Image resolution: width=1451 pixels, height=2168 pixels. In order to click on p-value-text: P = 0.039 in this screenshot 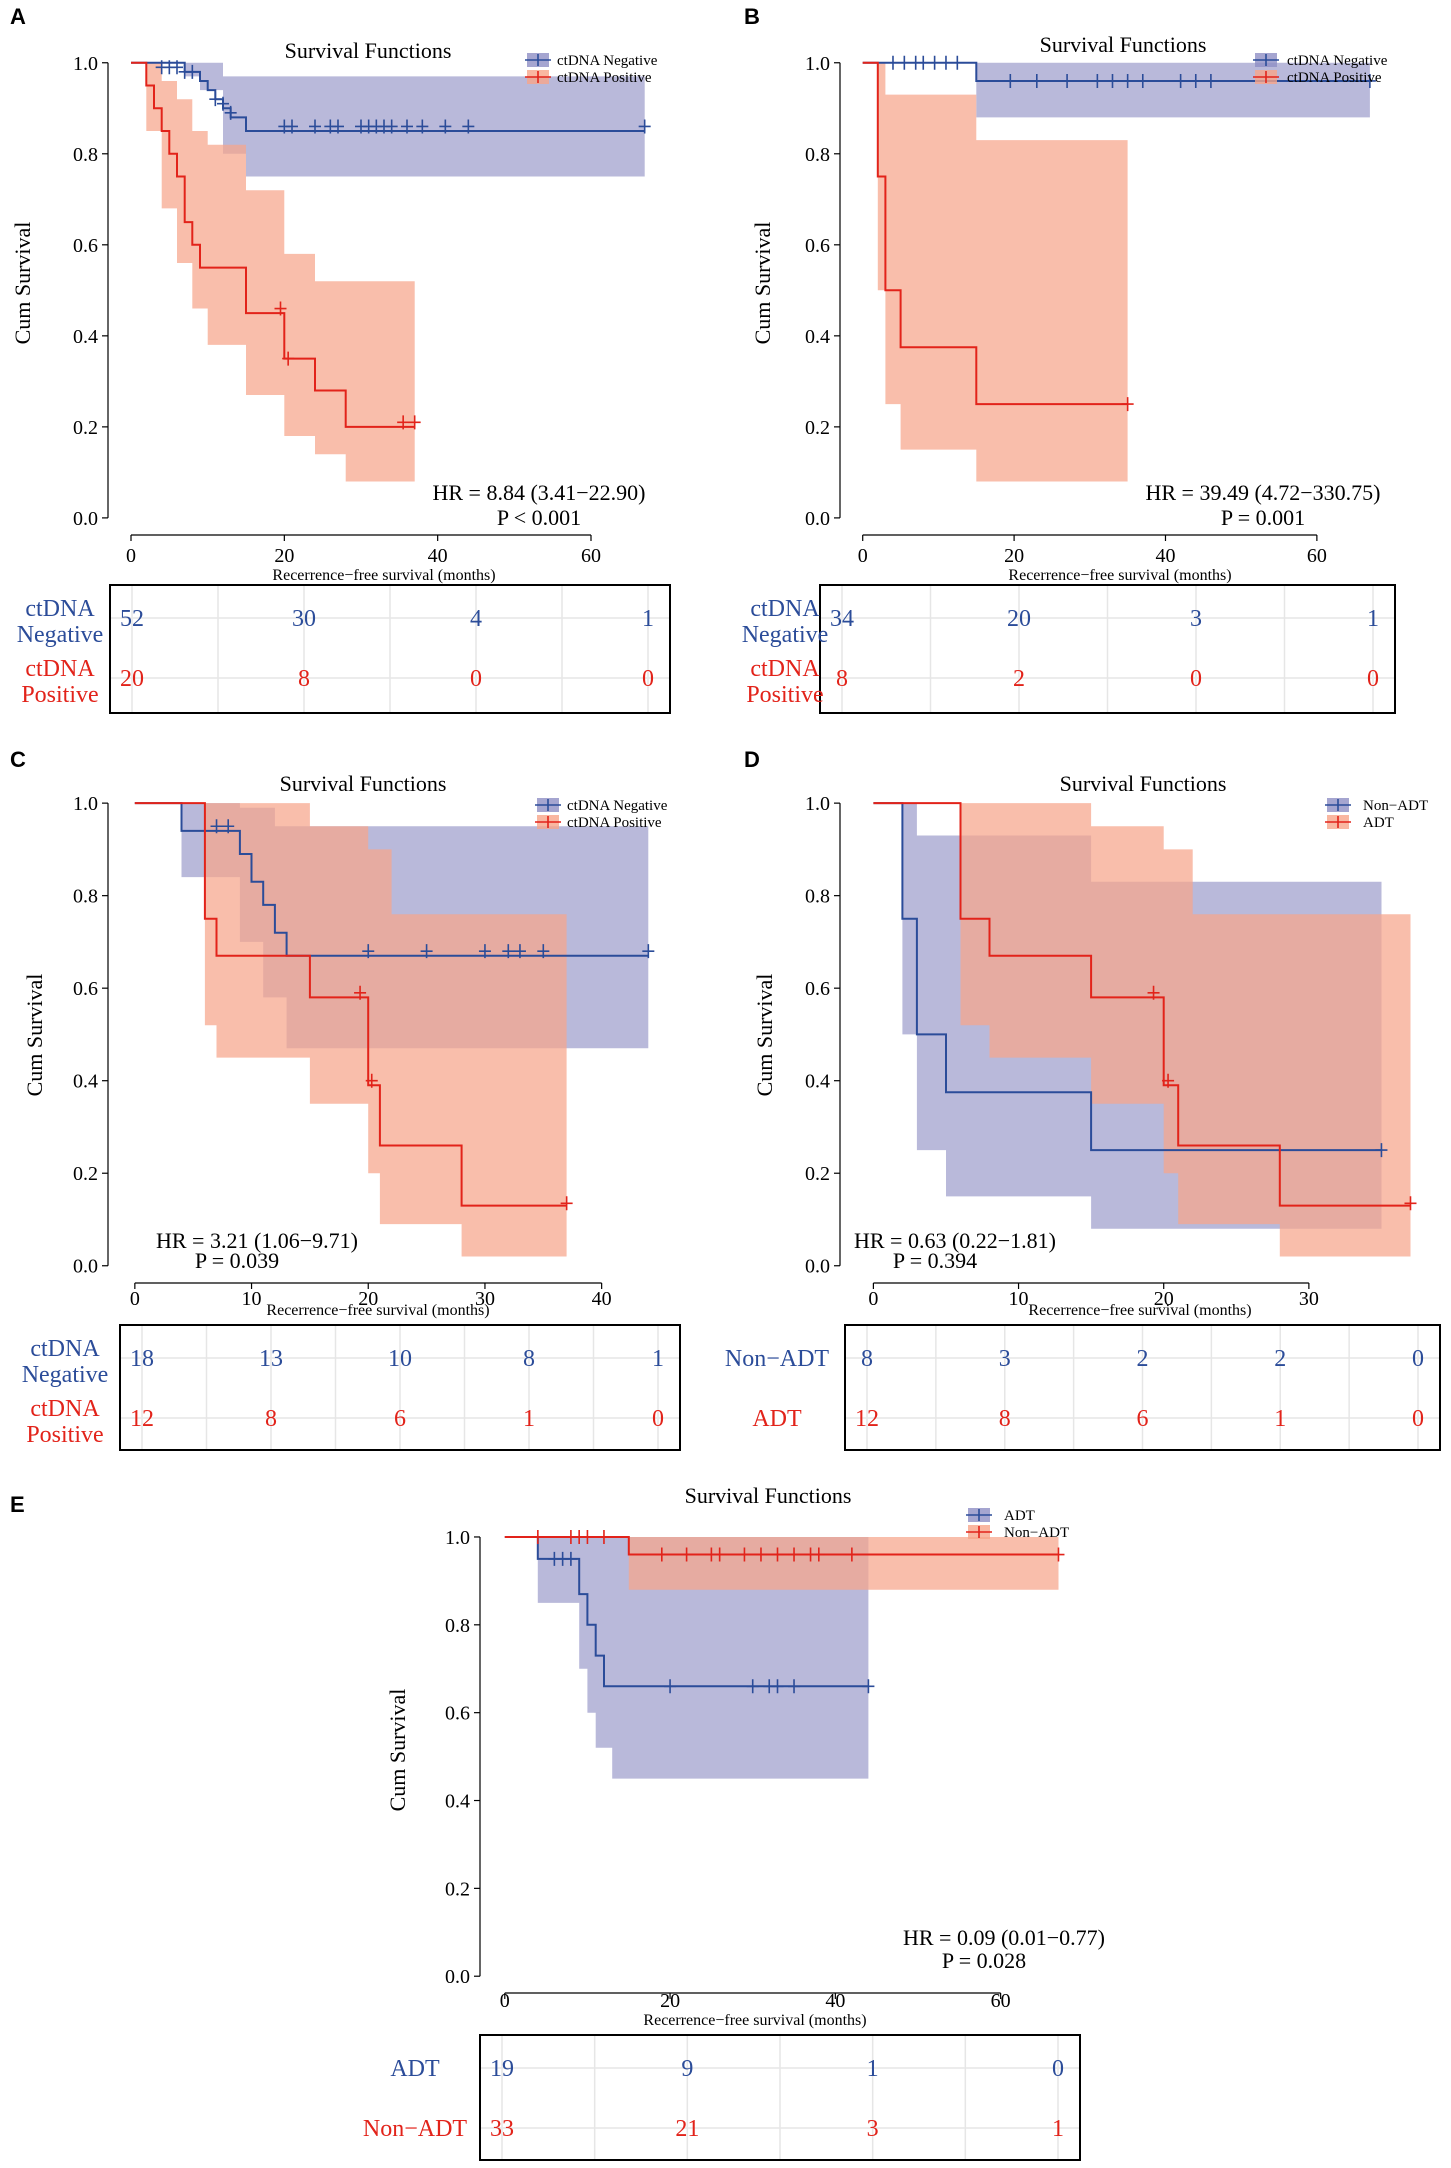, I will do `click(237, 1260)`.